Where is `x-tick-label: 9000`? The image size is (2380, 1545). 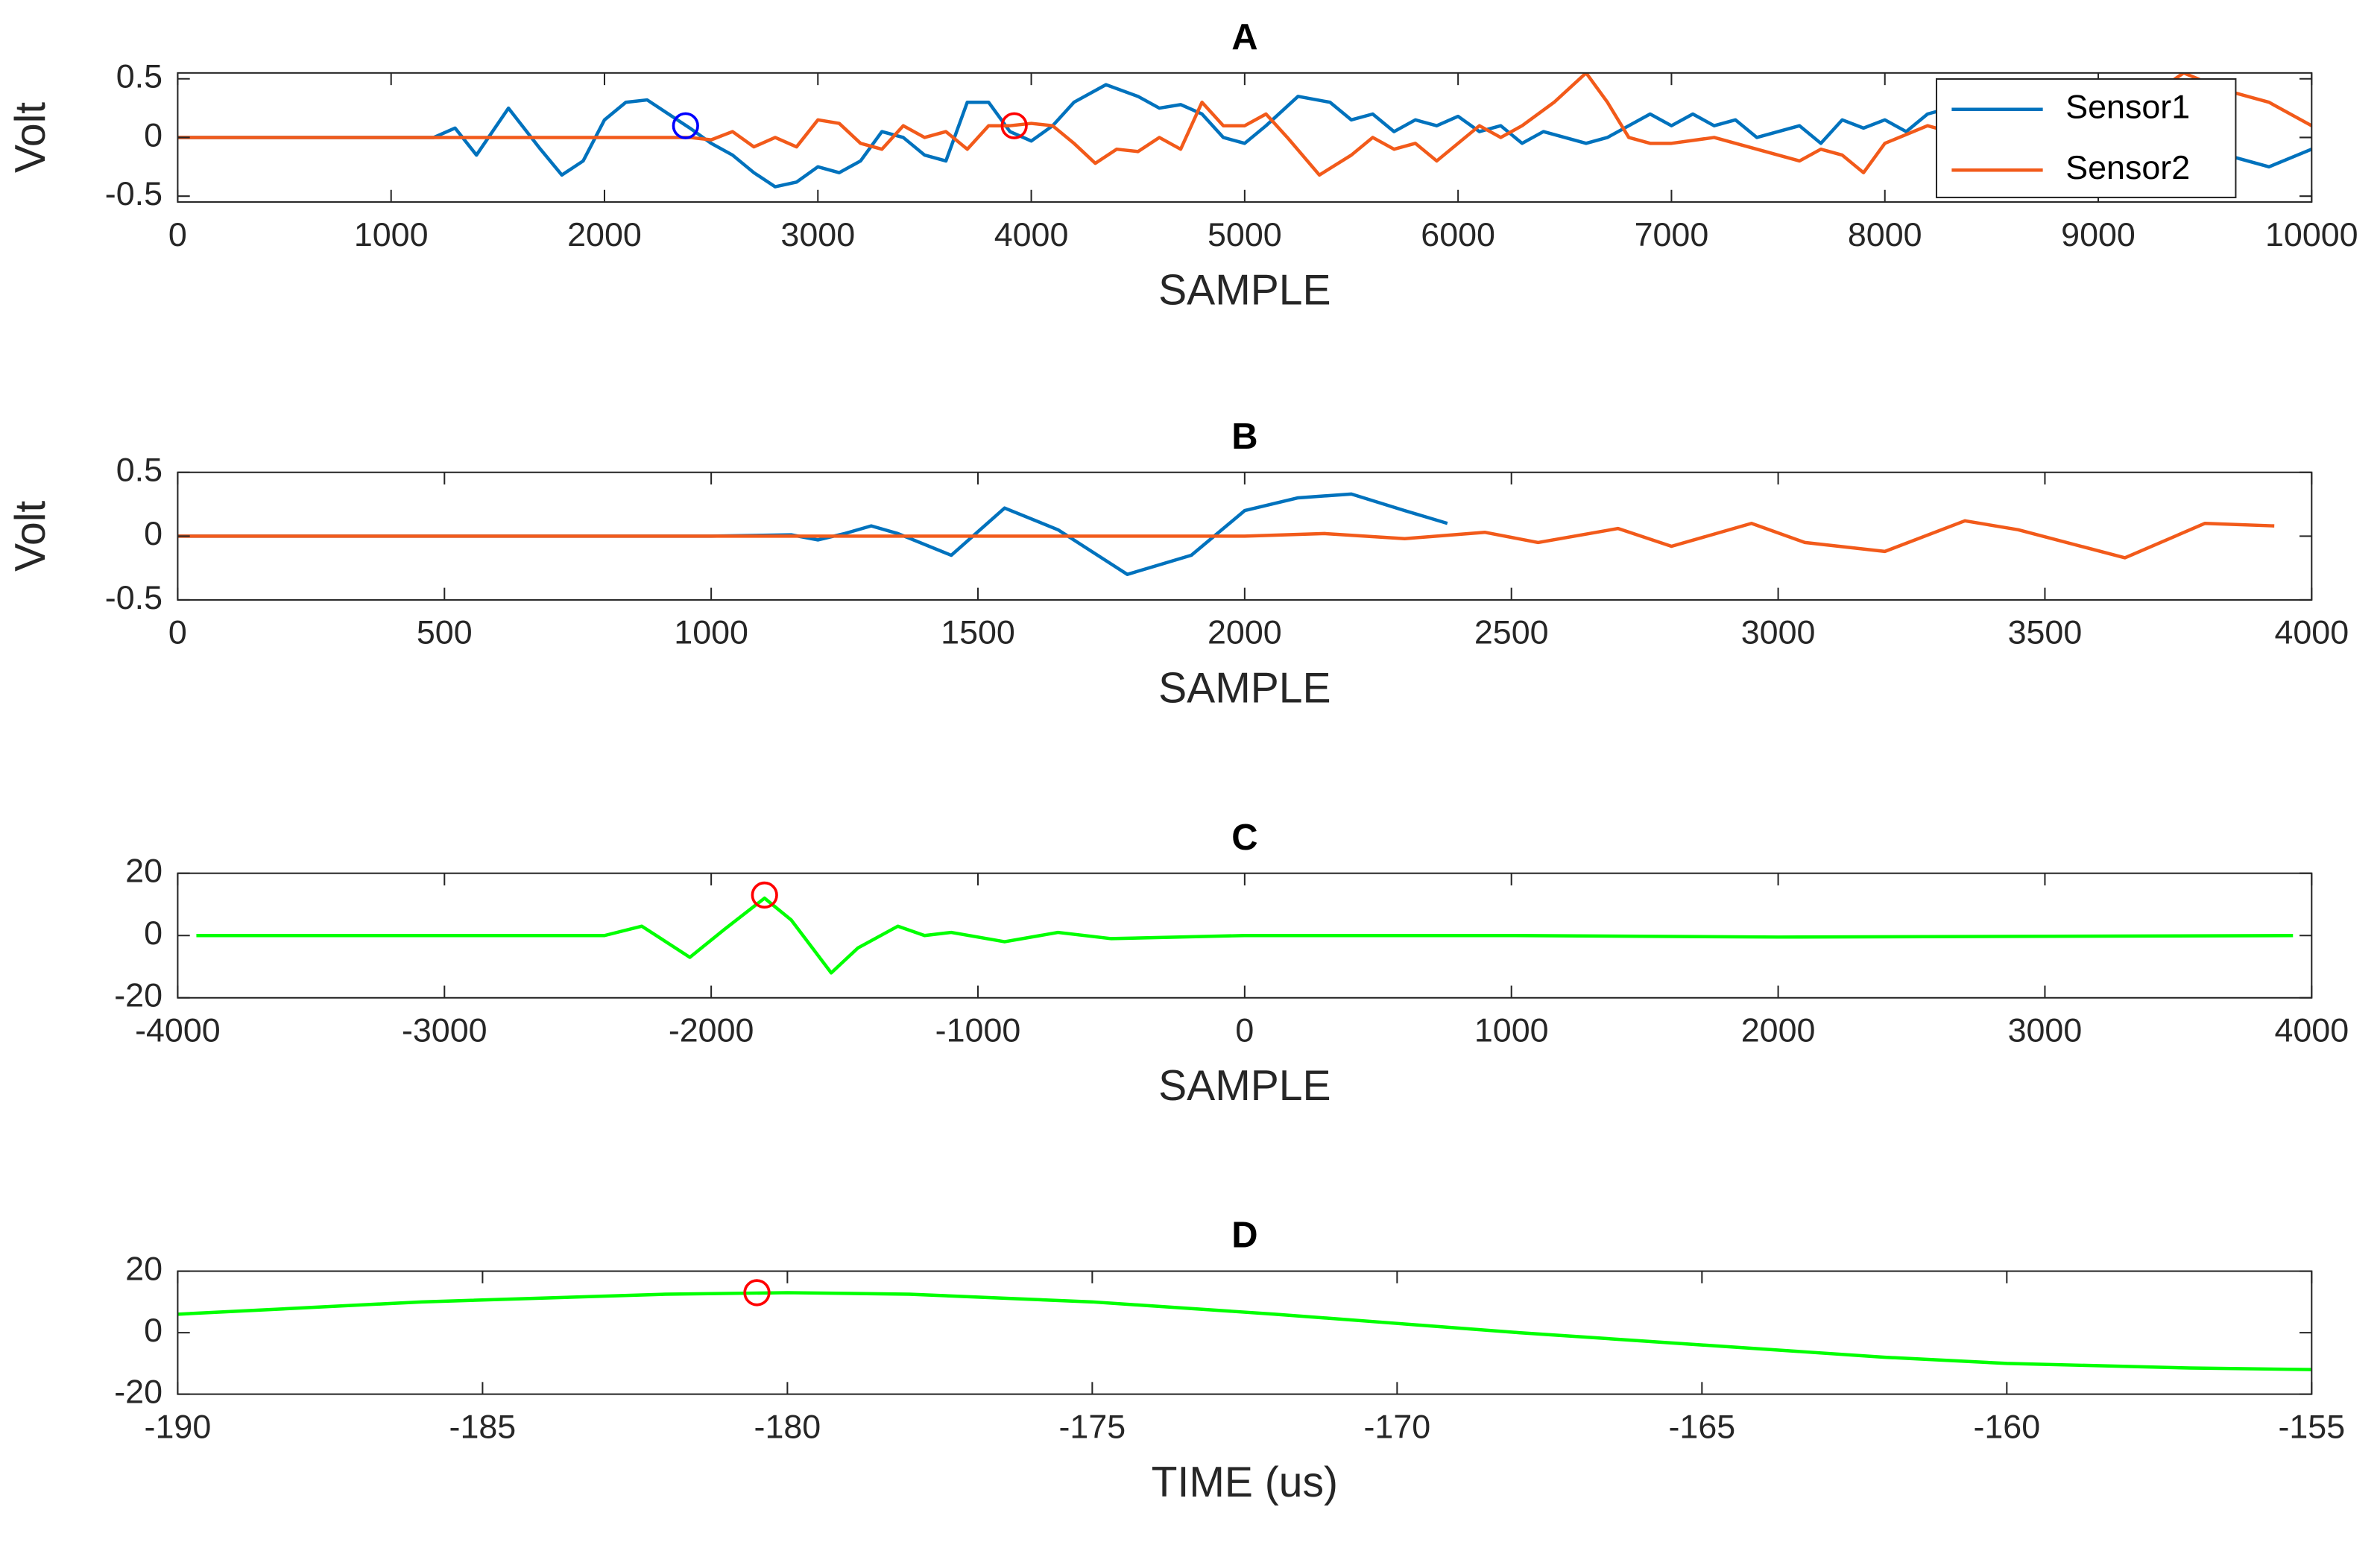 x-tick-label: 9000 is located at coordinates (2098, 234).